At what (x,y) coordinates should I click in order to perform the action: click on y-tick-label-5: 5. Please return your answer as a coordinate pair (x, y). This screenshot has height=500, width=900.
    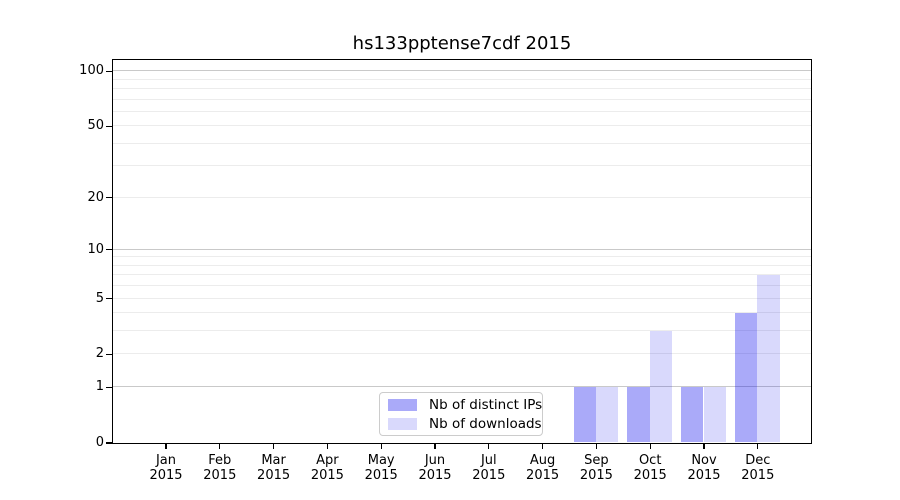
    Looking at the image, I should click on (99, 298).